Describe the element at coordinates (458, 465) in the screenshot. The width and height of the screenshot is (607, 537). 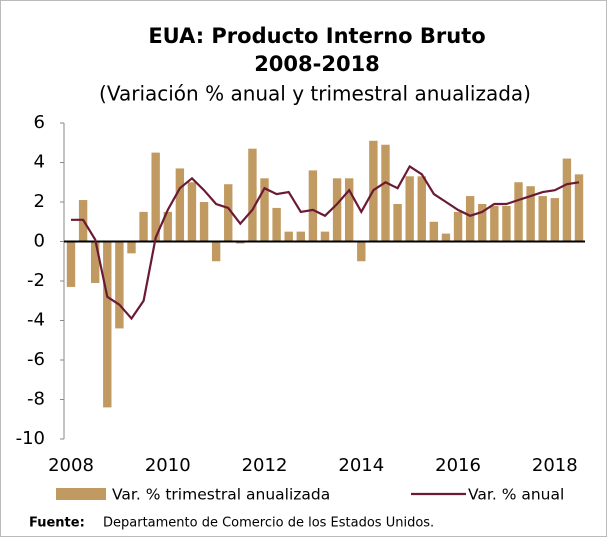
I see `x-tick-label: 2016` at that location.